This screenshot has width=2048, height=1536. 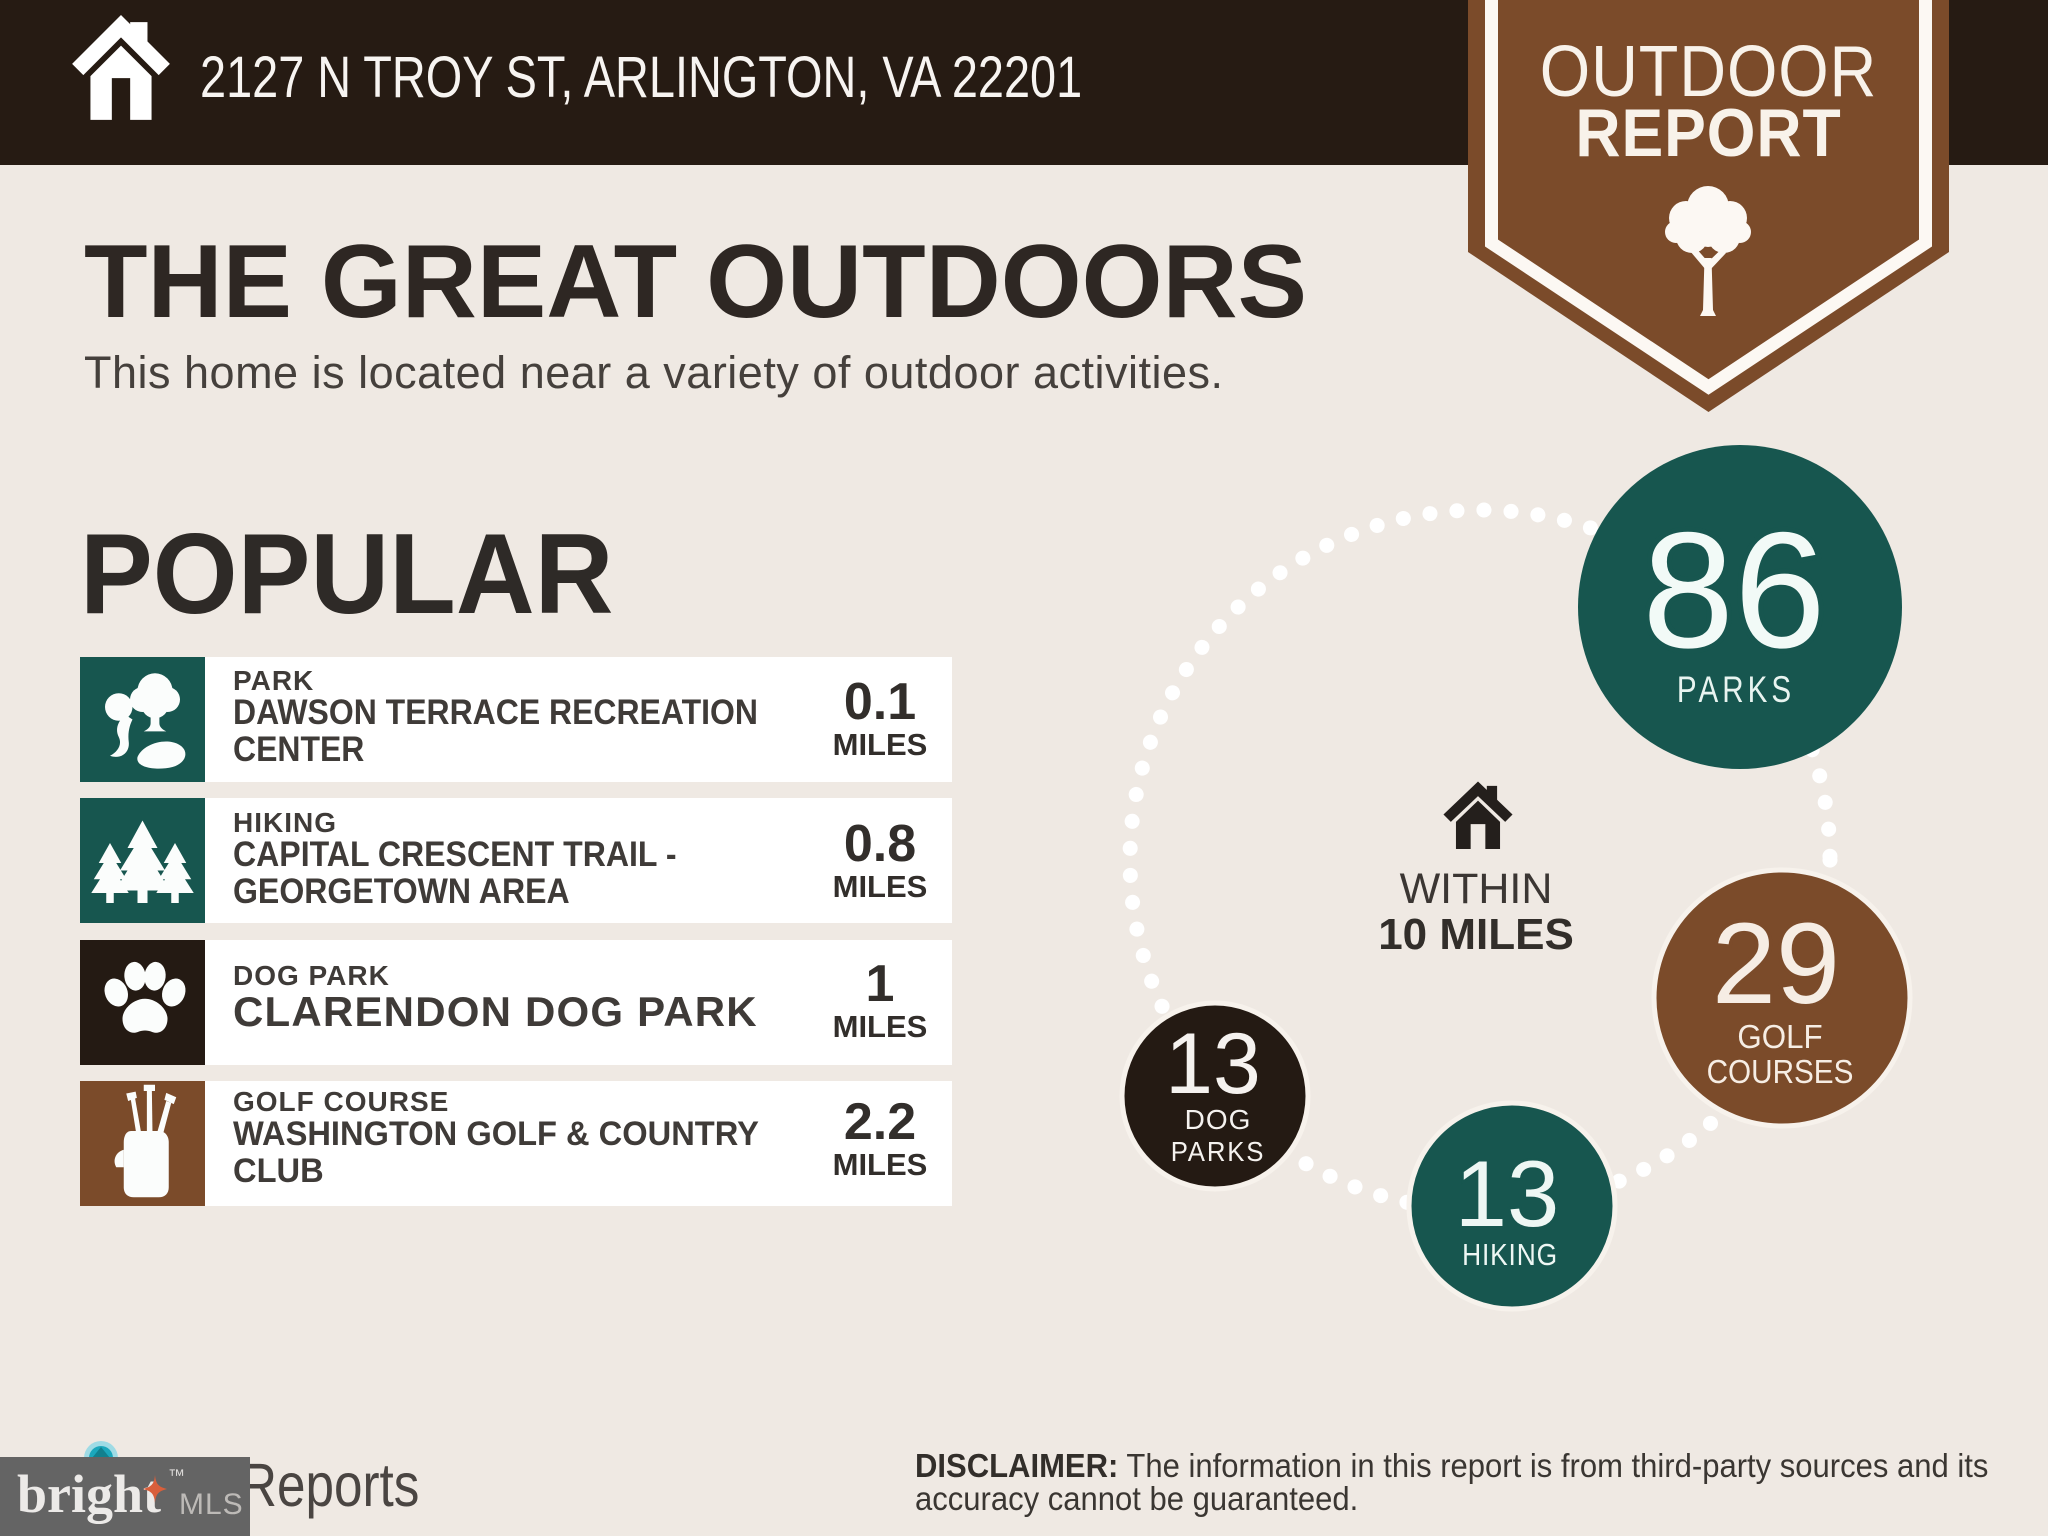 I want to click on svg-text: OUTDOOR, so click(x=1708, y=71).